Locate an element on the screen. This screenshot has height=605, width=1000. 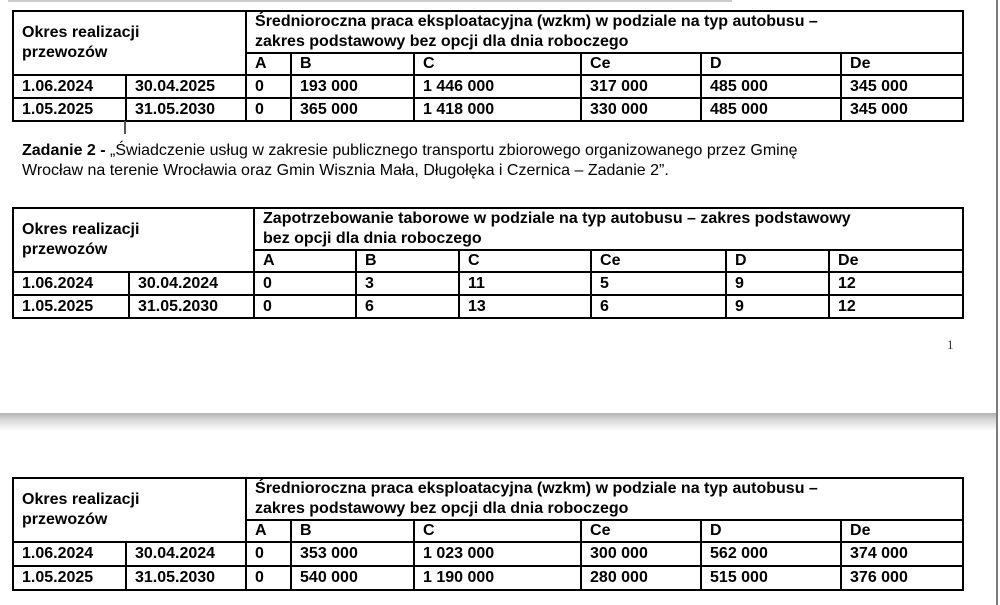
value-cell-ce: 300 000 is located at coordinates (641, 554).